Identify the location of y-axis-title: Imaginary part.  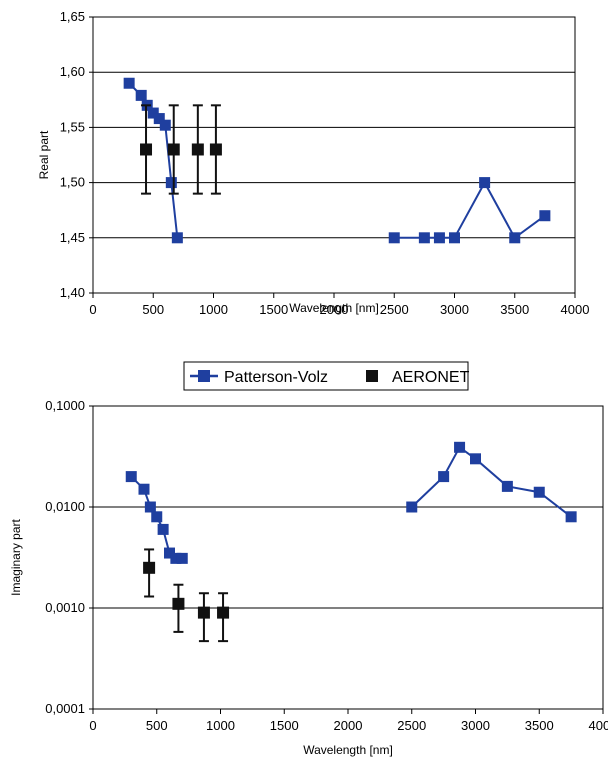
(16, 556).